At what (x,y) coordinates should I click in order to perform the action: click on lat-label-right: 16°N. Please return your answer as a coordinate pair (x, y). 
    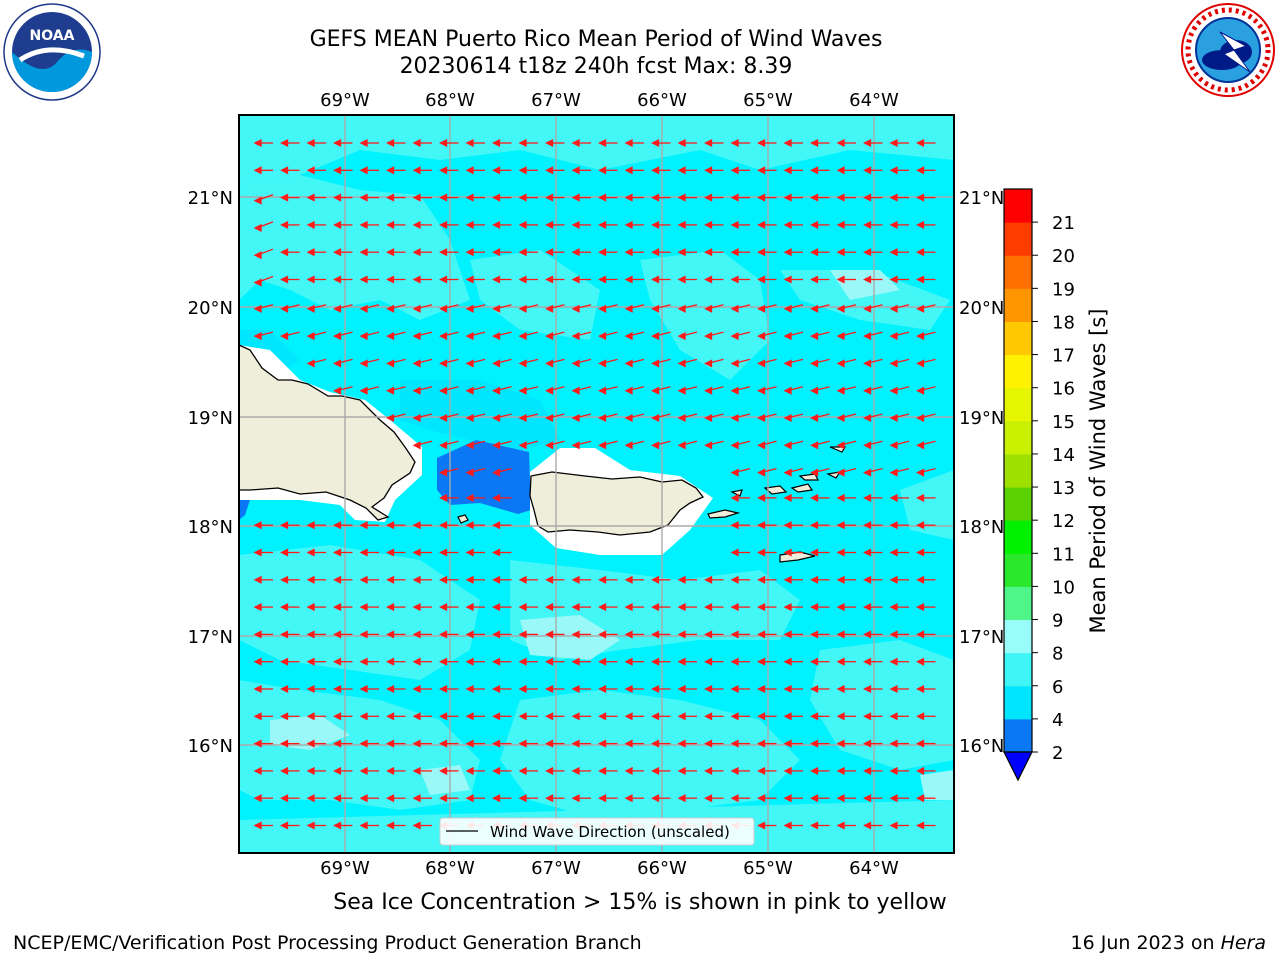
    Looking at the image, I should click on (981, 746).